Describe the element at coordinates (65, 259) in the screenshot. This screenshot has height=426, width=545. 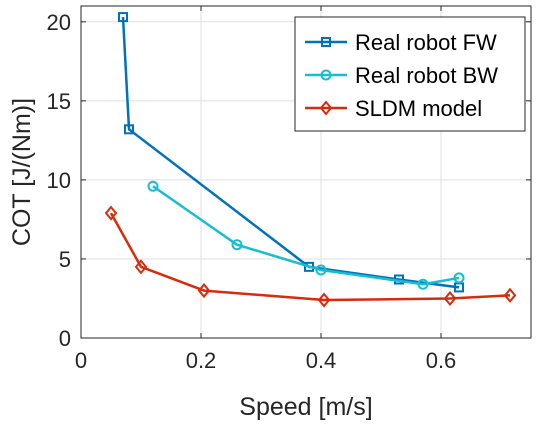
I see `y-tick-label: 5` at that location.